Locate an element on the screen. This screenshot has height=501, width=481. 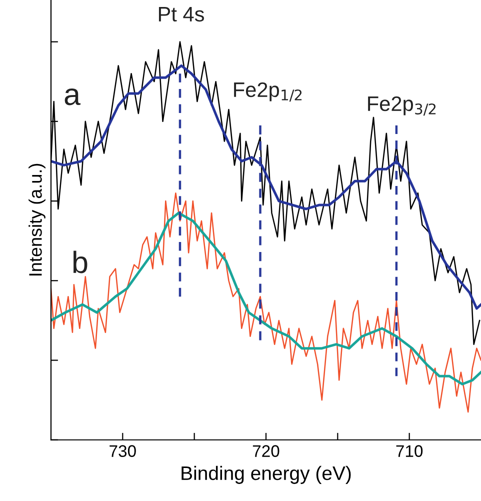
x-tick-label: 730 is located at coordinates (123, 451).